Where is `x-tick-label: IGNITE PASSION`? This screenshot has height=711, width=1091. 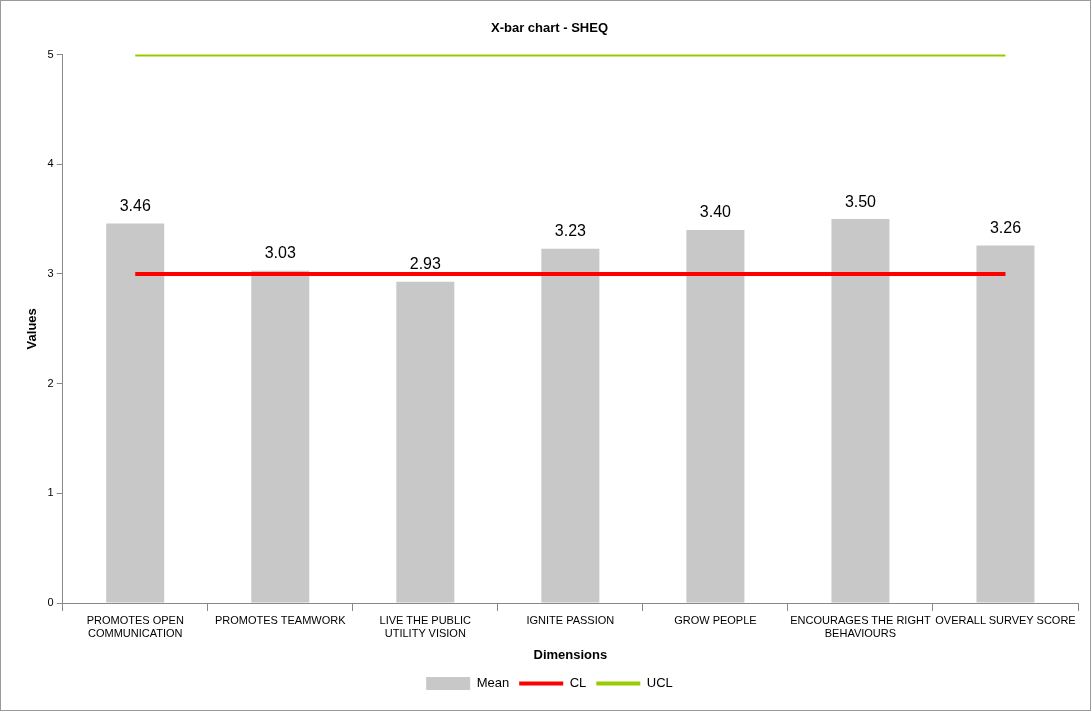
x-tick-label: IGNITE PASSION is located at coordinates (570, 619).